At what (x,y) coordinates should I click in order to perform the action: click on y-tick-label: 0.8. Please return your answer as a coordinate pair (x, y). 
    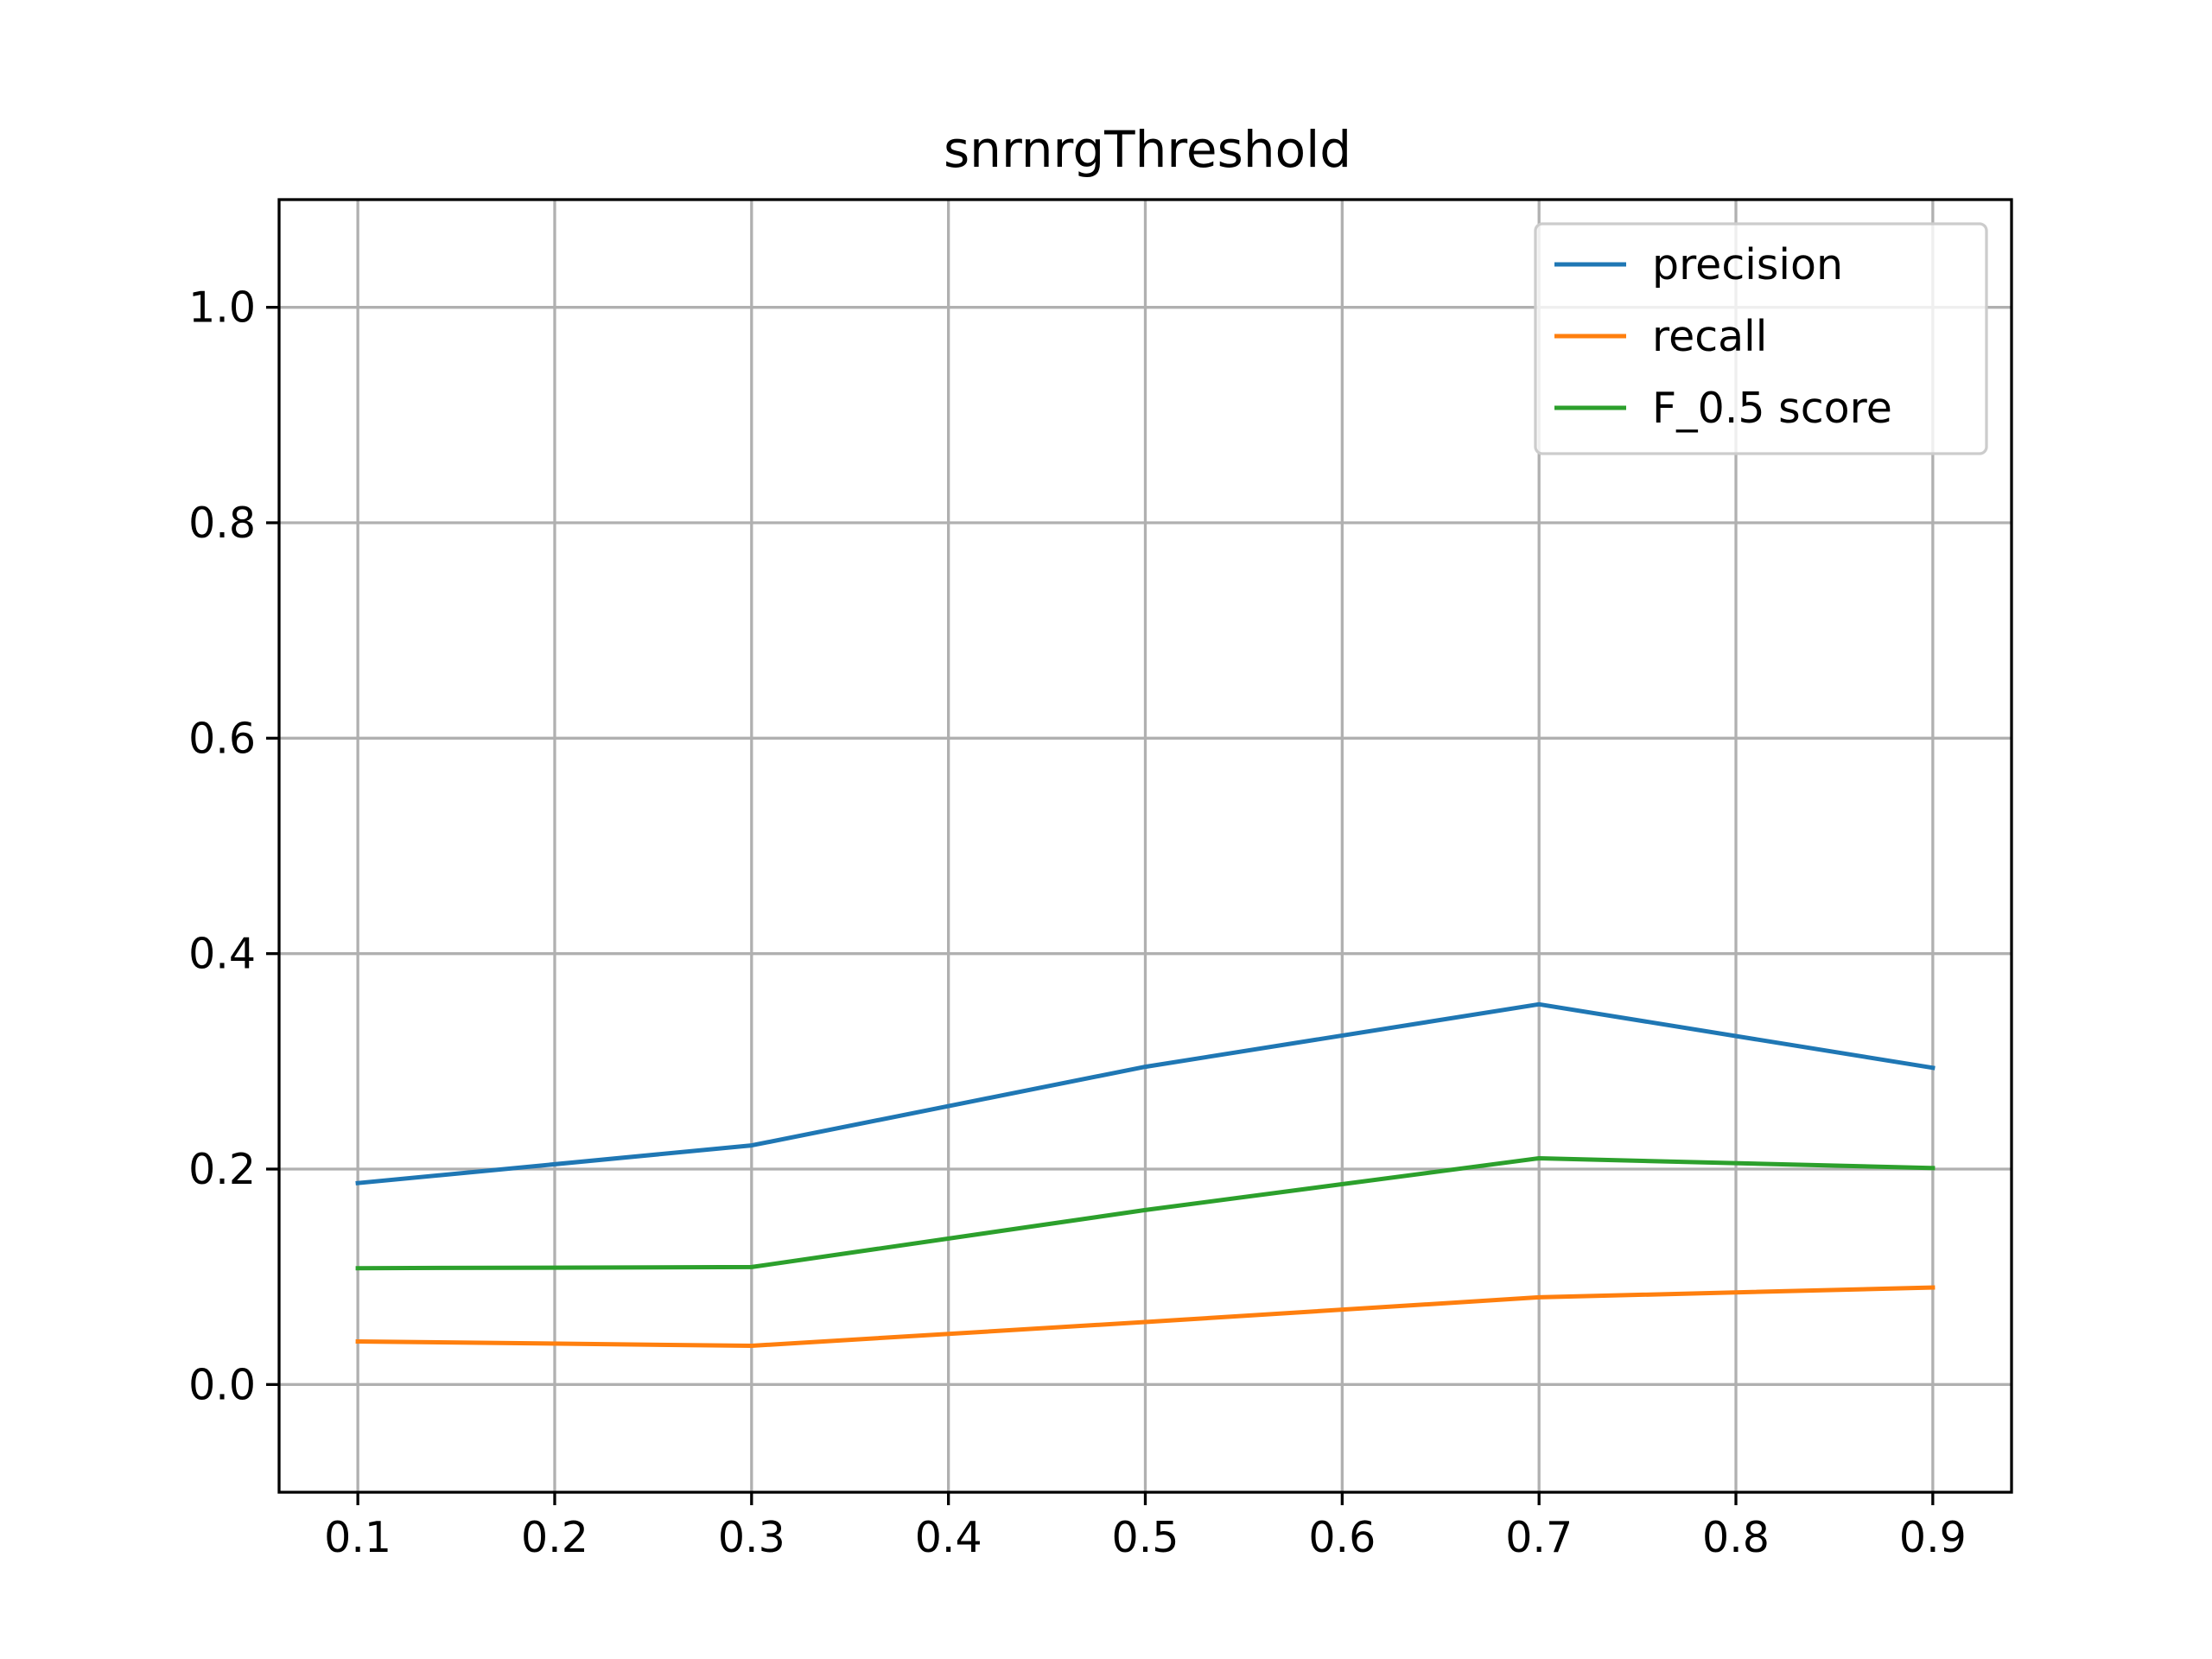
    Looking at the image, I should click on (222, 523).